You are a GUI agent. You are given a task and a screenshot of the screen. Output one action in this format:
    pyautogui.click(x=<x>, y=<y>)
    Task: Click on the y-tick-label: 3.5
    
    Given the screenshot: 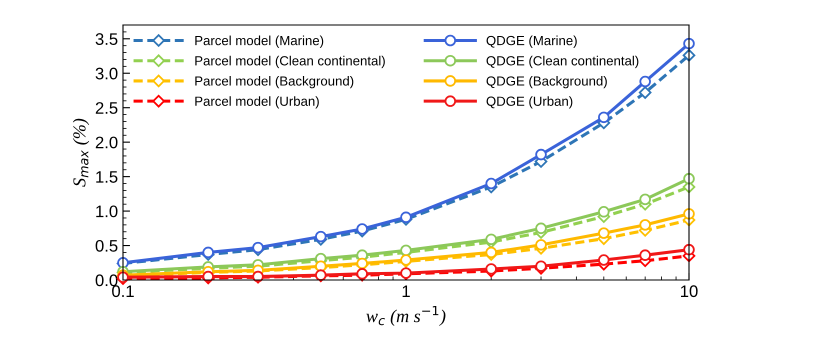 What is the action you would take?
    pyautogui.click(x=107, y=39)
    